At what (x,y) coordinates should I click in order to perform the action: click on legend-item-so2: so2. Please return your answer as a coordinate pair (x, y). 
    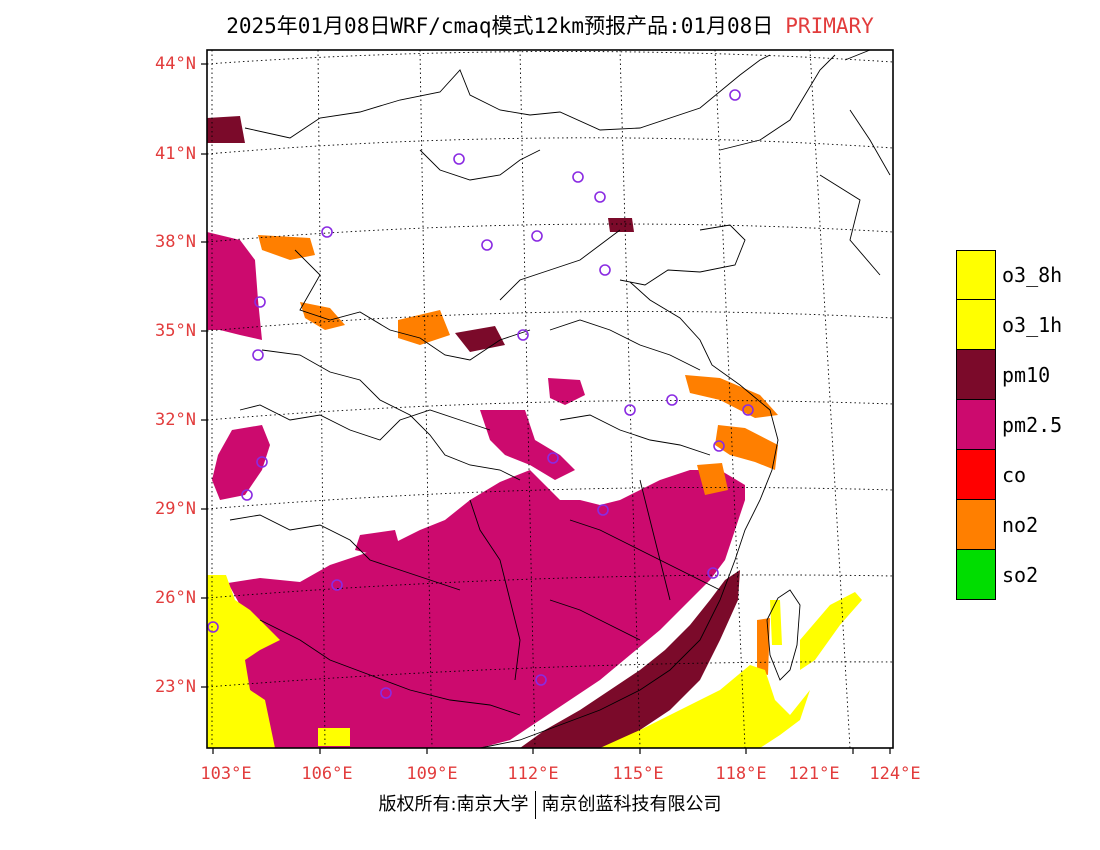
    Looking at the image, I should click on (1026, 575).